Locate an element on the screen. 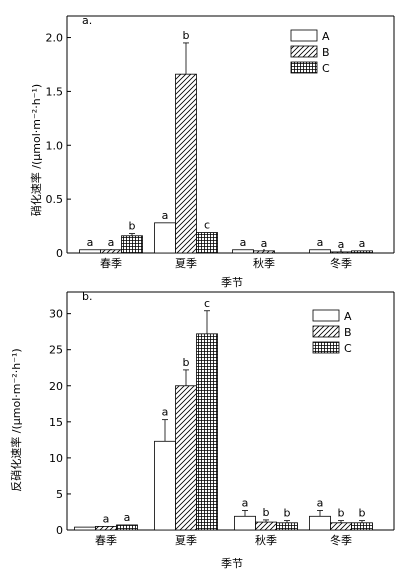 This screenshot has height=575, width=401. panel-b-category-label: 夏季 is located at coordinates (186, 540).